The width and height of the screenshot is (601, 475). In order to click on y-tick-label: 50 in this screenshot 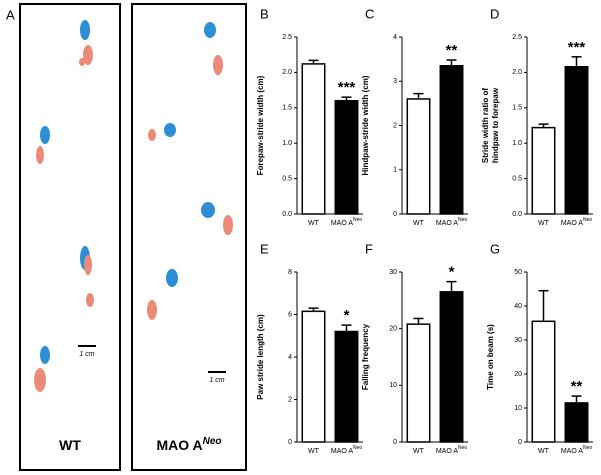, I will do `click(518, 272)`.